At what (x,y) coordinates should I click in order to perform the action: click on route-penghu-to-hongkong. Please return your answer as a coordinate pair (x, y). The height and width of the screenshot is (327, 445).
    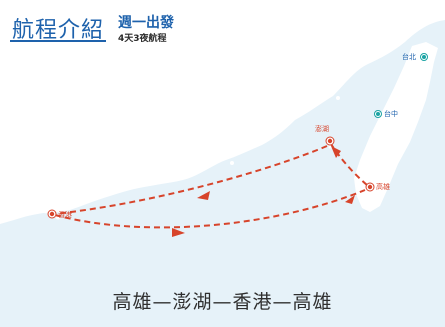
    Looking at the image, I should click on (191, 180).